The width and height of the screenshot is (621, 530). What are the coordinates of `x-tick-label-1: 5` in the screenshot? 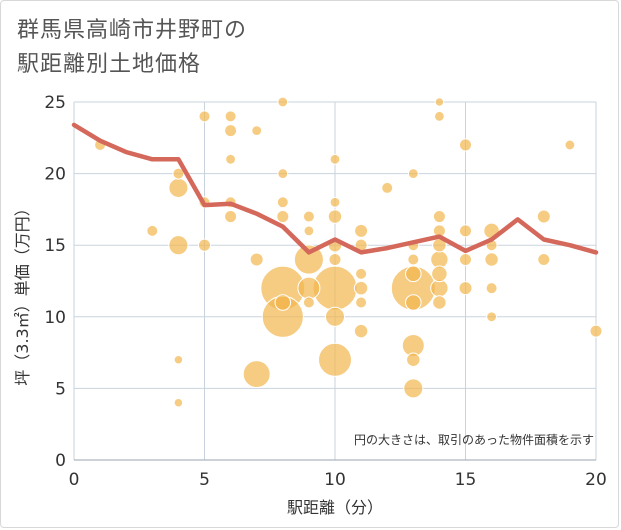 It's located at (204, 480).